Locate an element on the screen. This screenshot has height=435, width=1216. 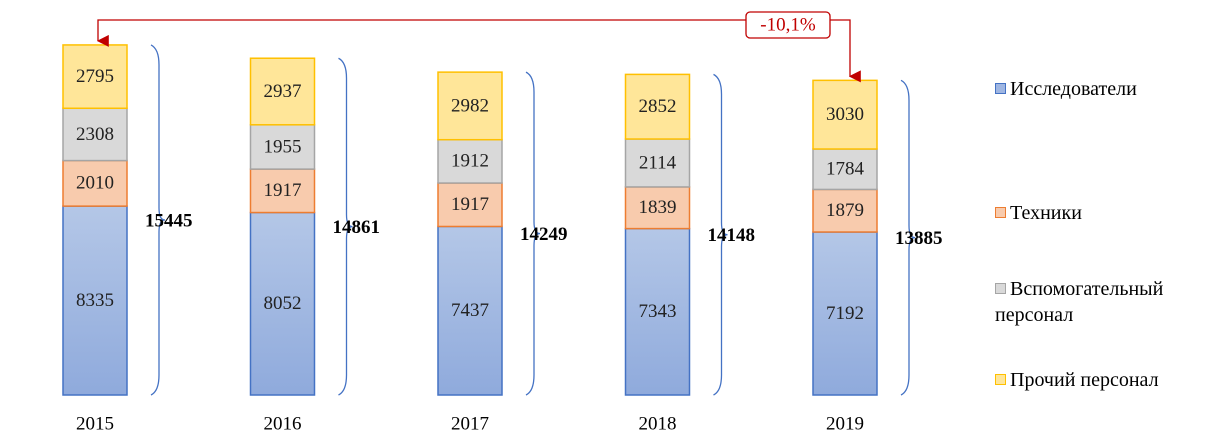
legend-item: Прочий персонал is located at coordinates (1102, 380).